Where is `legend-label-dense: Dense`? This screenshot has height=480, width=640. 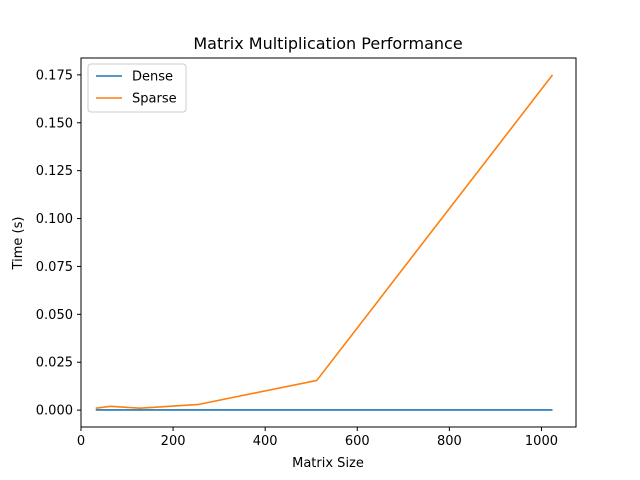
legend-label-dense: Dense is located at coordinates (152, 77).